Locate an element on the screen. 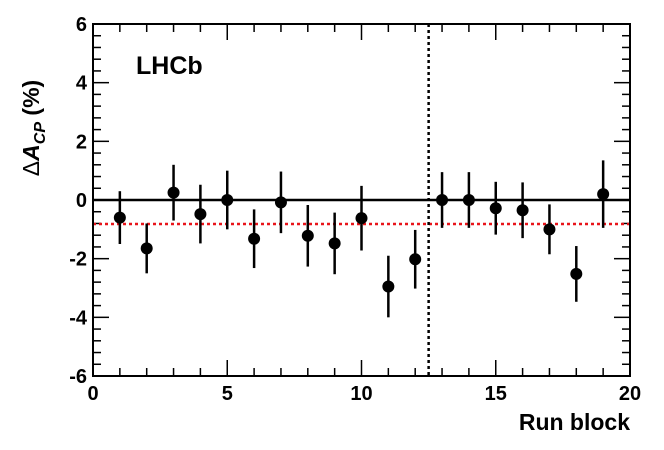  y-axis-title-main: A is located at coordinates (31, 153).